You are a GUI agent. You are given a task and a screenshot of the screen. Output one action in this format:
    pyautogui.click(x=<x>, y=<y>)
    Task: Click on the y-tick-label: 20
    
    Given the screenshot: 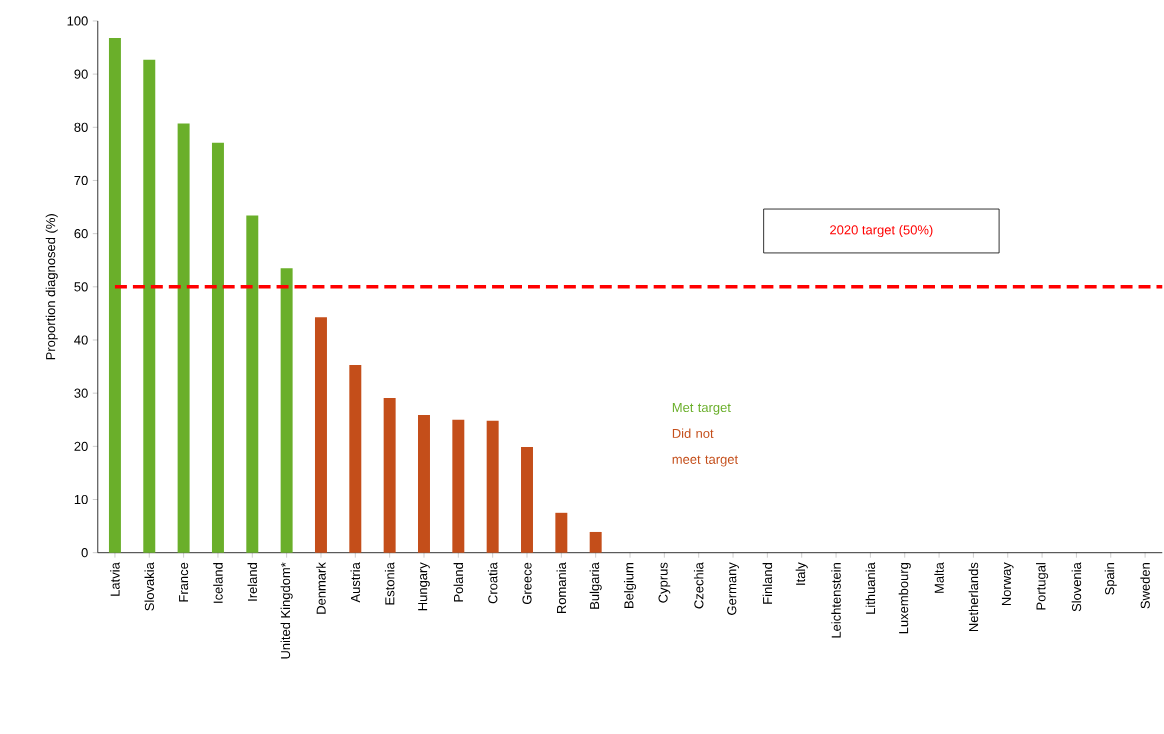 What is the action you would take?
    pyautogui.click(x=81, y=446)
    